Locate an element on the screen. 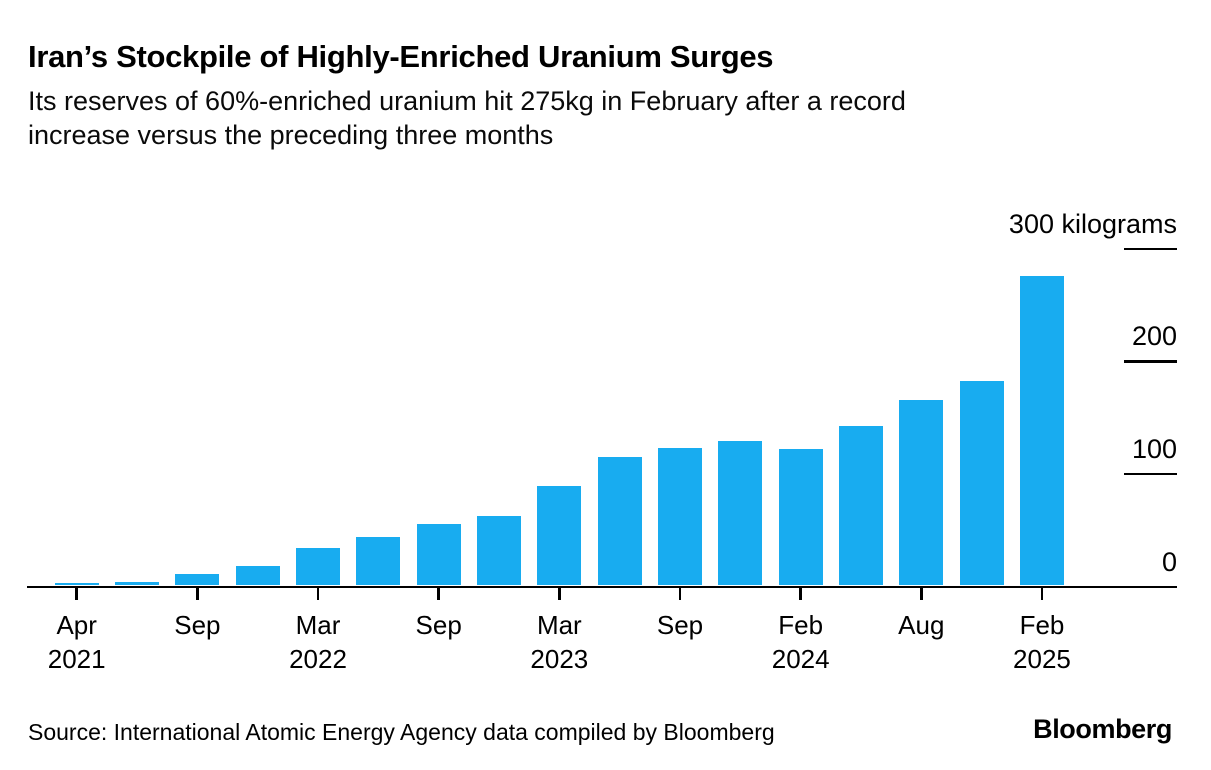 The height and width of the screenshot is (770, 1211). x-axis-label: Feb 2025 is located at coordinates (1042, 642).